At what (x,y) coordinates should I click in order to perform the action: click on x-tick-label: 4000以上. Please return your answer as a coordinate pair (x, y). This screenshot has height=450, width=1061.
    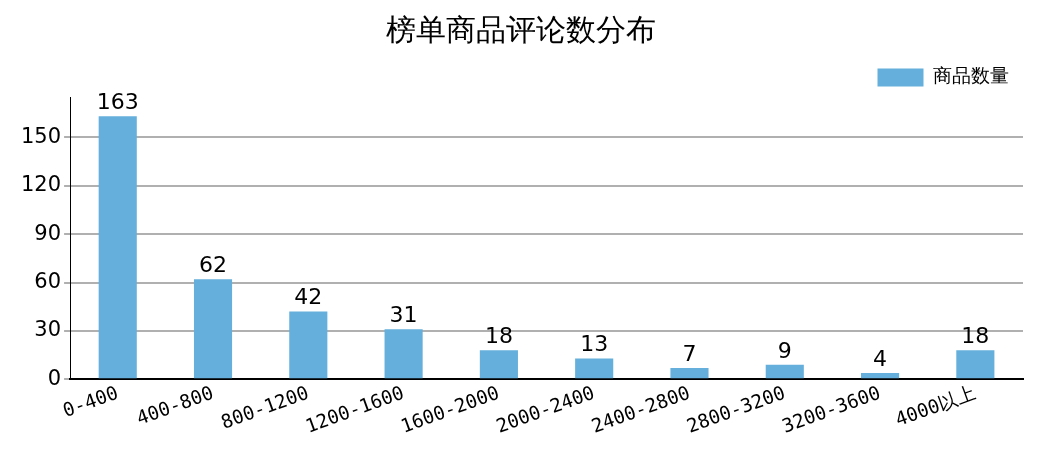
    Looking at the image, I should click on (935, 405).